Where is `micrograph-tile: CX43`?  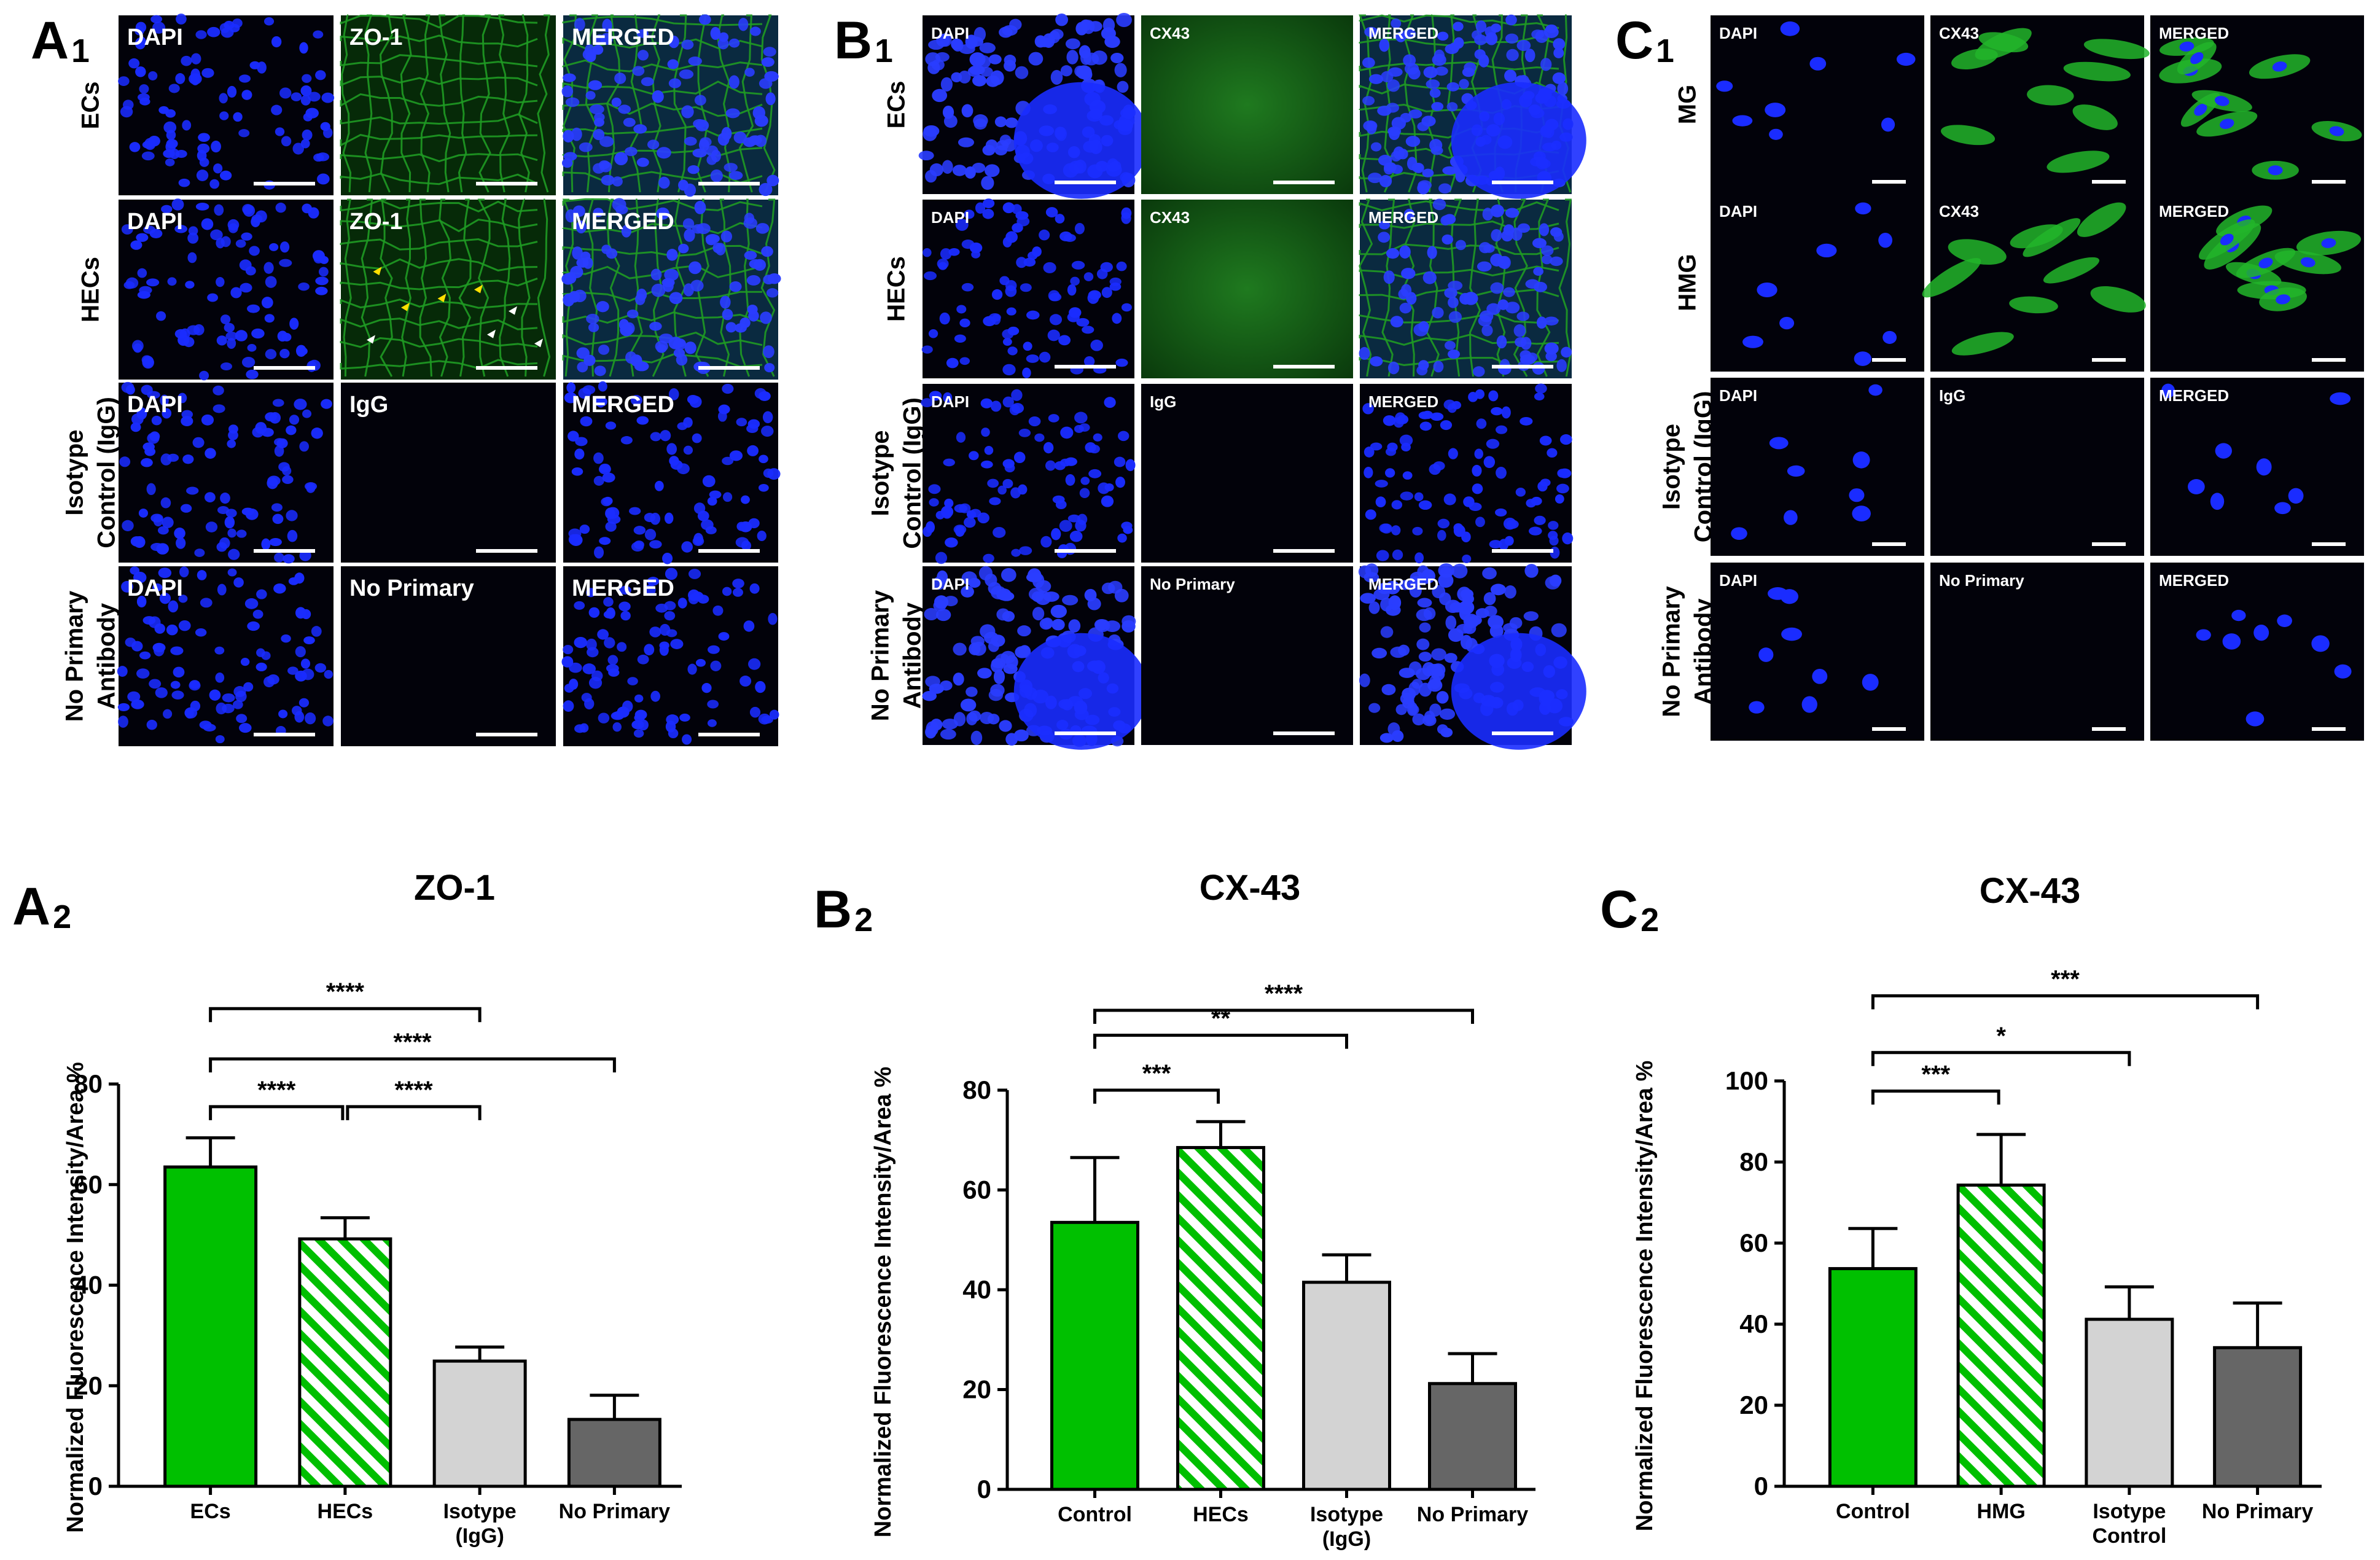 micrograph-tile: CX43 is located at coordinates (1247, 104).